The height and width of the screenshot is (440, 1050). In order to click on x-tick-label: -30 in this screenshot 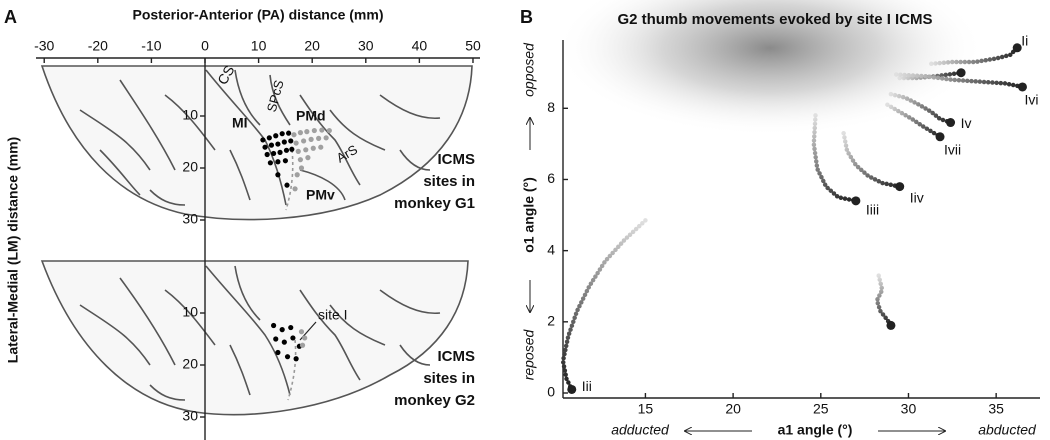, I will do `click(44, 46)`.